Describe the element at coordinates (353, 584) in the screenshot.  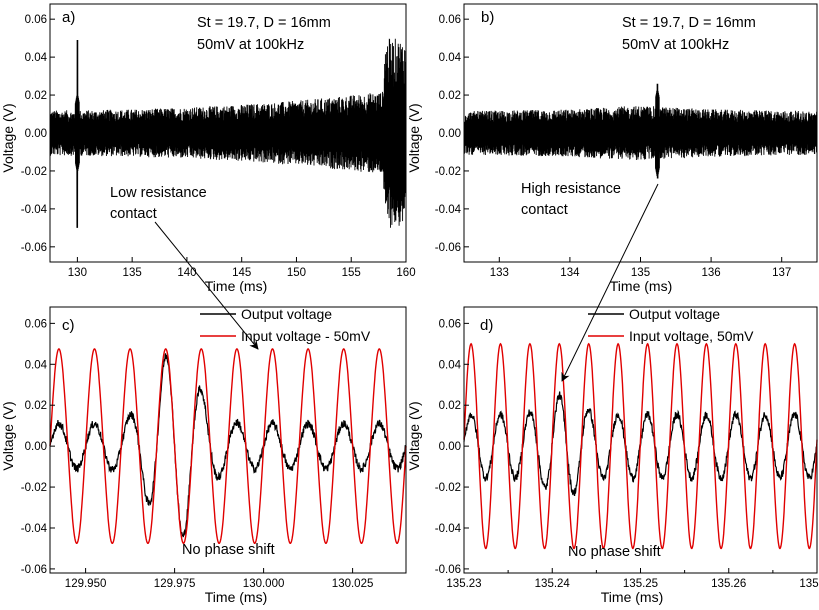
I see `panel-c-xtick-label: 130.025` at that location.